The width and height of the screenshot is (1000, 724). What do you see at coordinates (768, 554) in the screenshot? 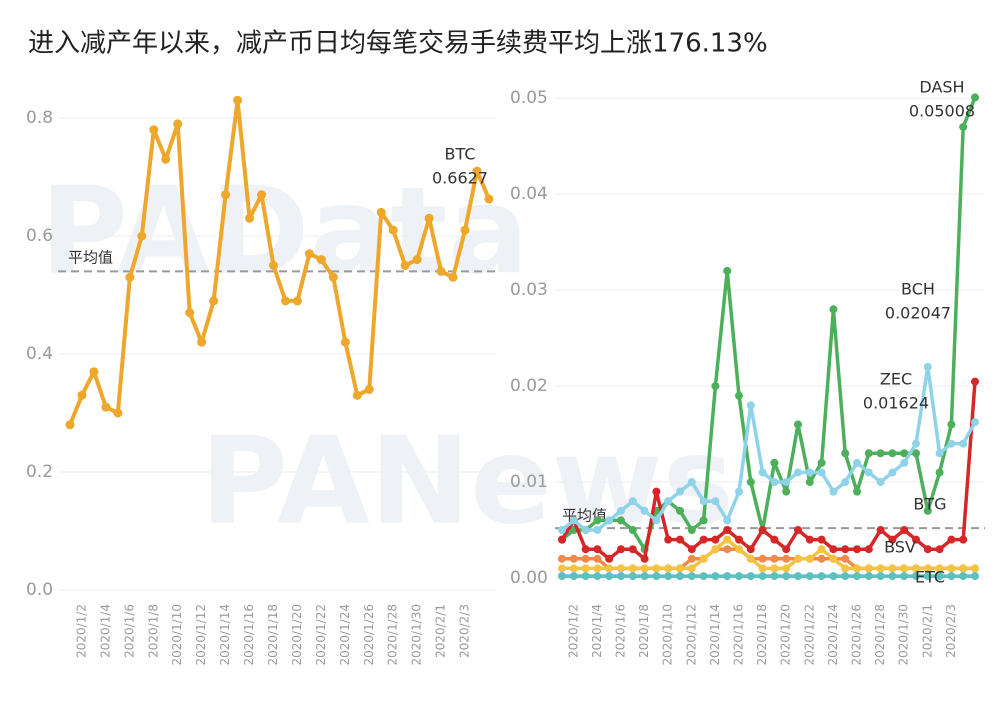
I see `series` at bounding box center [768, 554].